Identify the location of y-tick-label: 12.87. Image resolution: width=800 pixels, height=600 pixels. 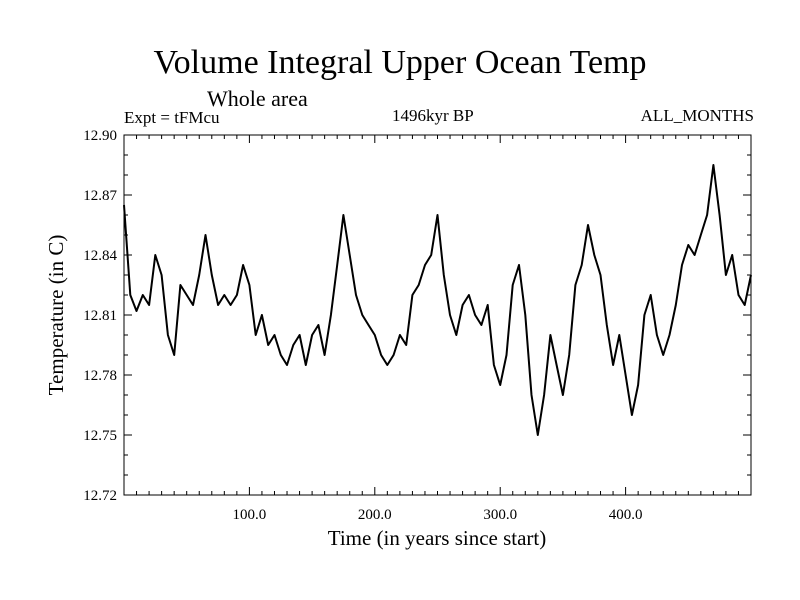
(100, 196).